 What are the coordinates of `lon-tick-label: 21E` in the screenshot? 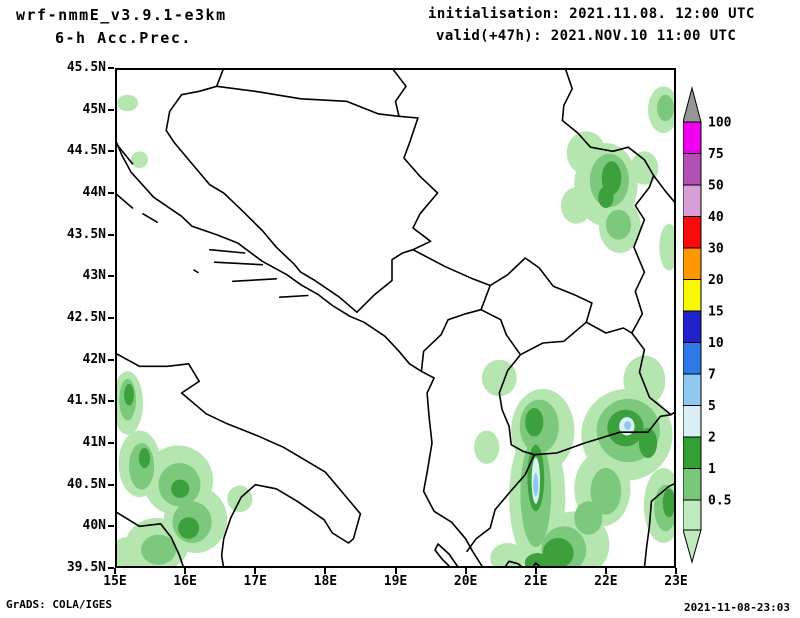 It's located at (536, 581).